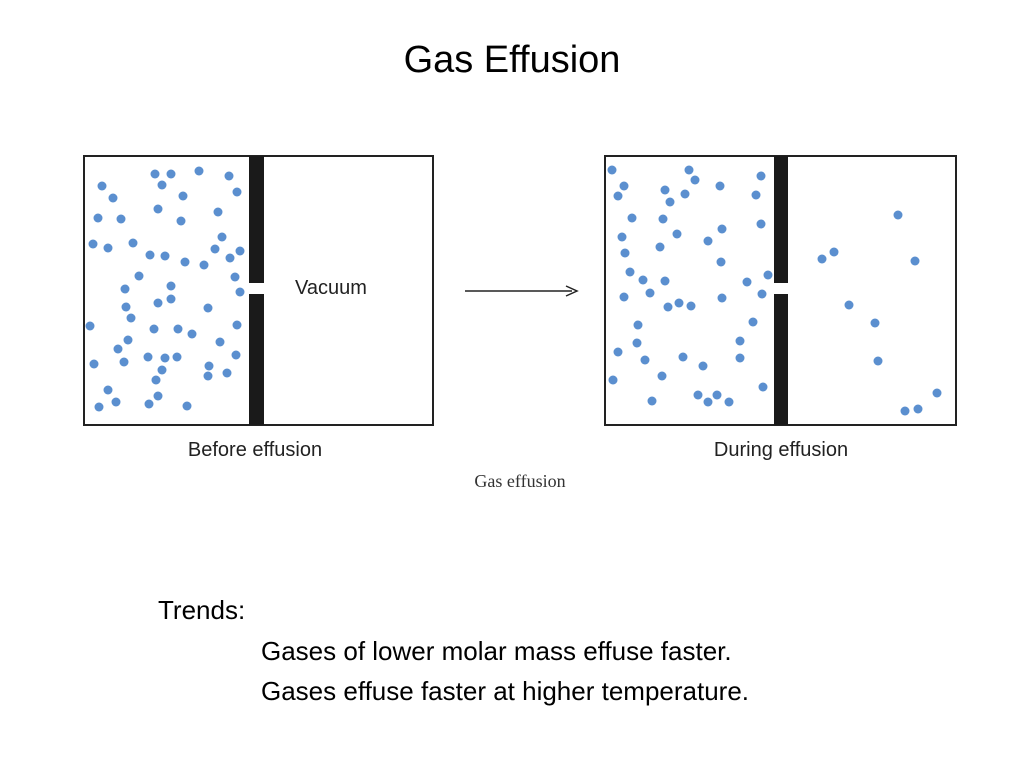 Image resolution: width=1024 pixels, height=768 pixels. Describe the element at coordinates (781, 450) in the screenshot. I see `during-label: During effusion` at that location.